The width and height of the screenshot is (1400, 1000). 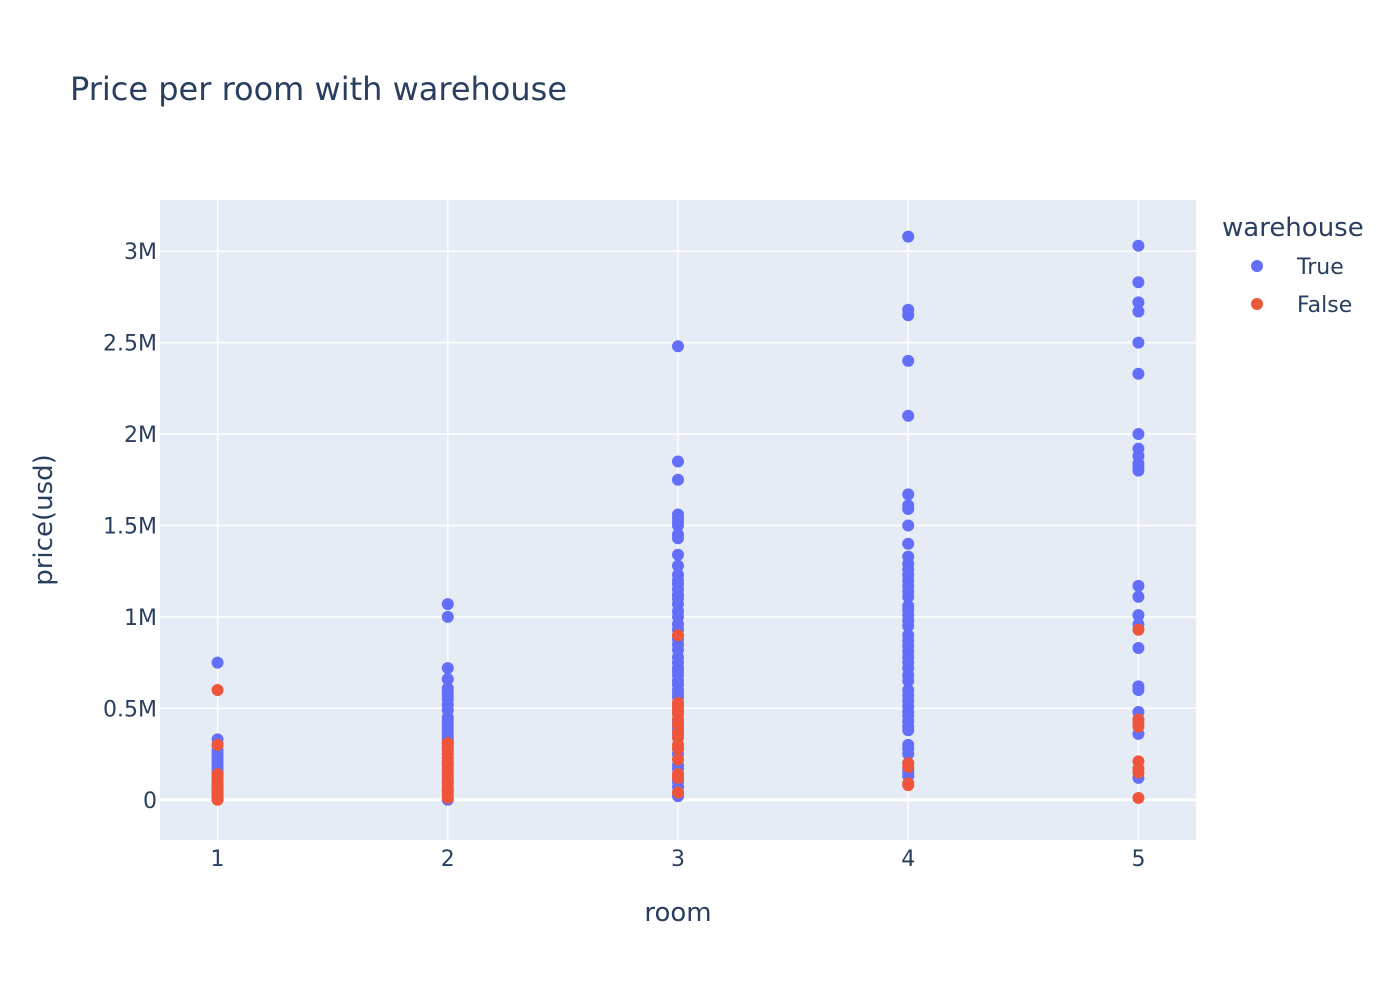 What do you see at coordinates (140, 618) in the screenshot?
I see `y-tick-label: 1M` at bounding box center [140, 618].